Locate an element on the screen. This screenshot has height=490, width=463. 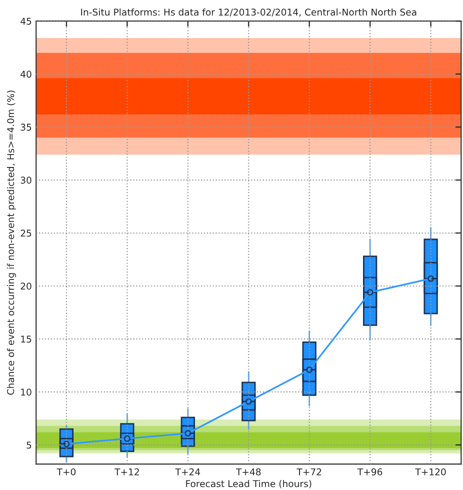
x-tick-label: T+48 is located at coordinates (248, 472).